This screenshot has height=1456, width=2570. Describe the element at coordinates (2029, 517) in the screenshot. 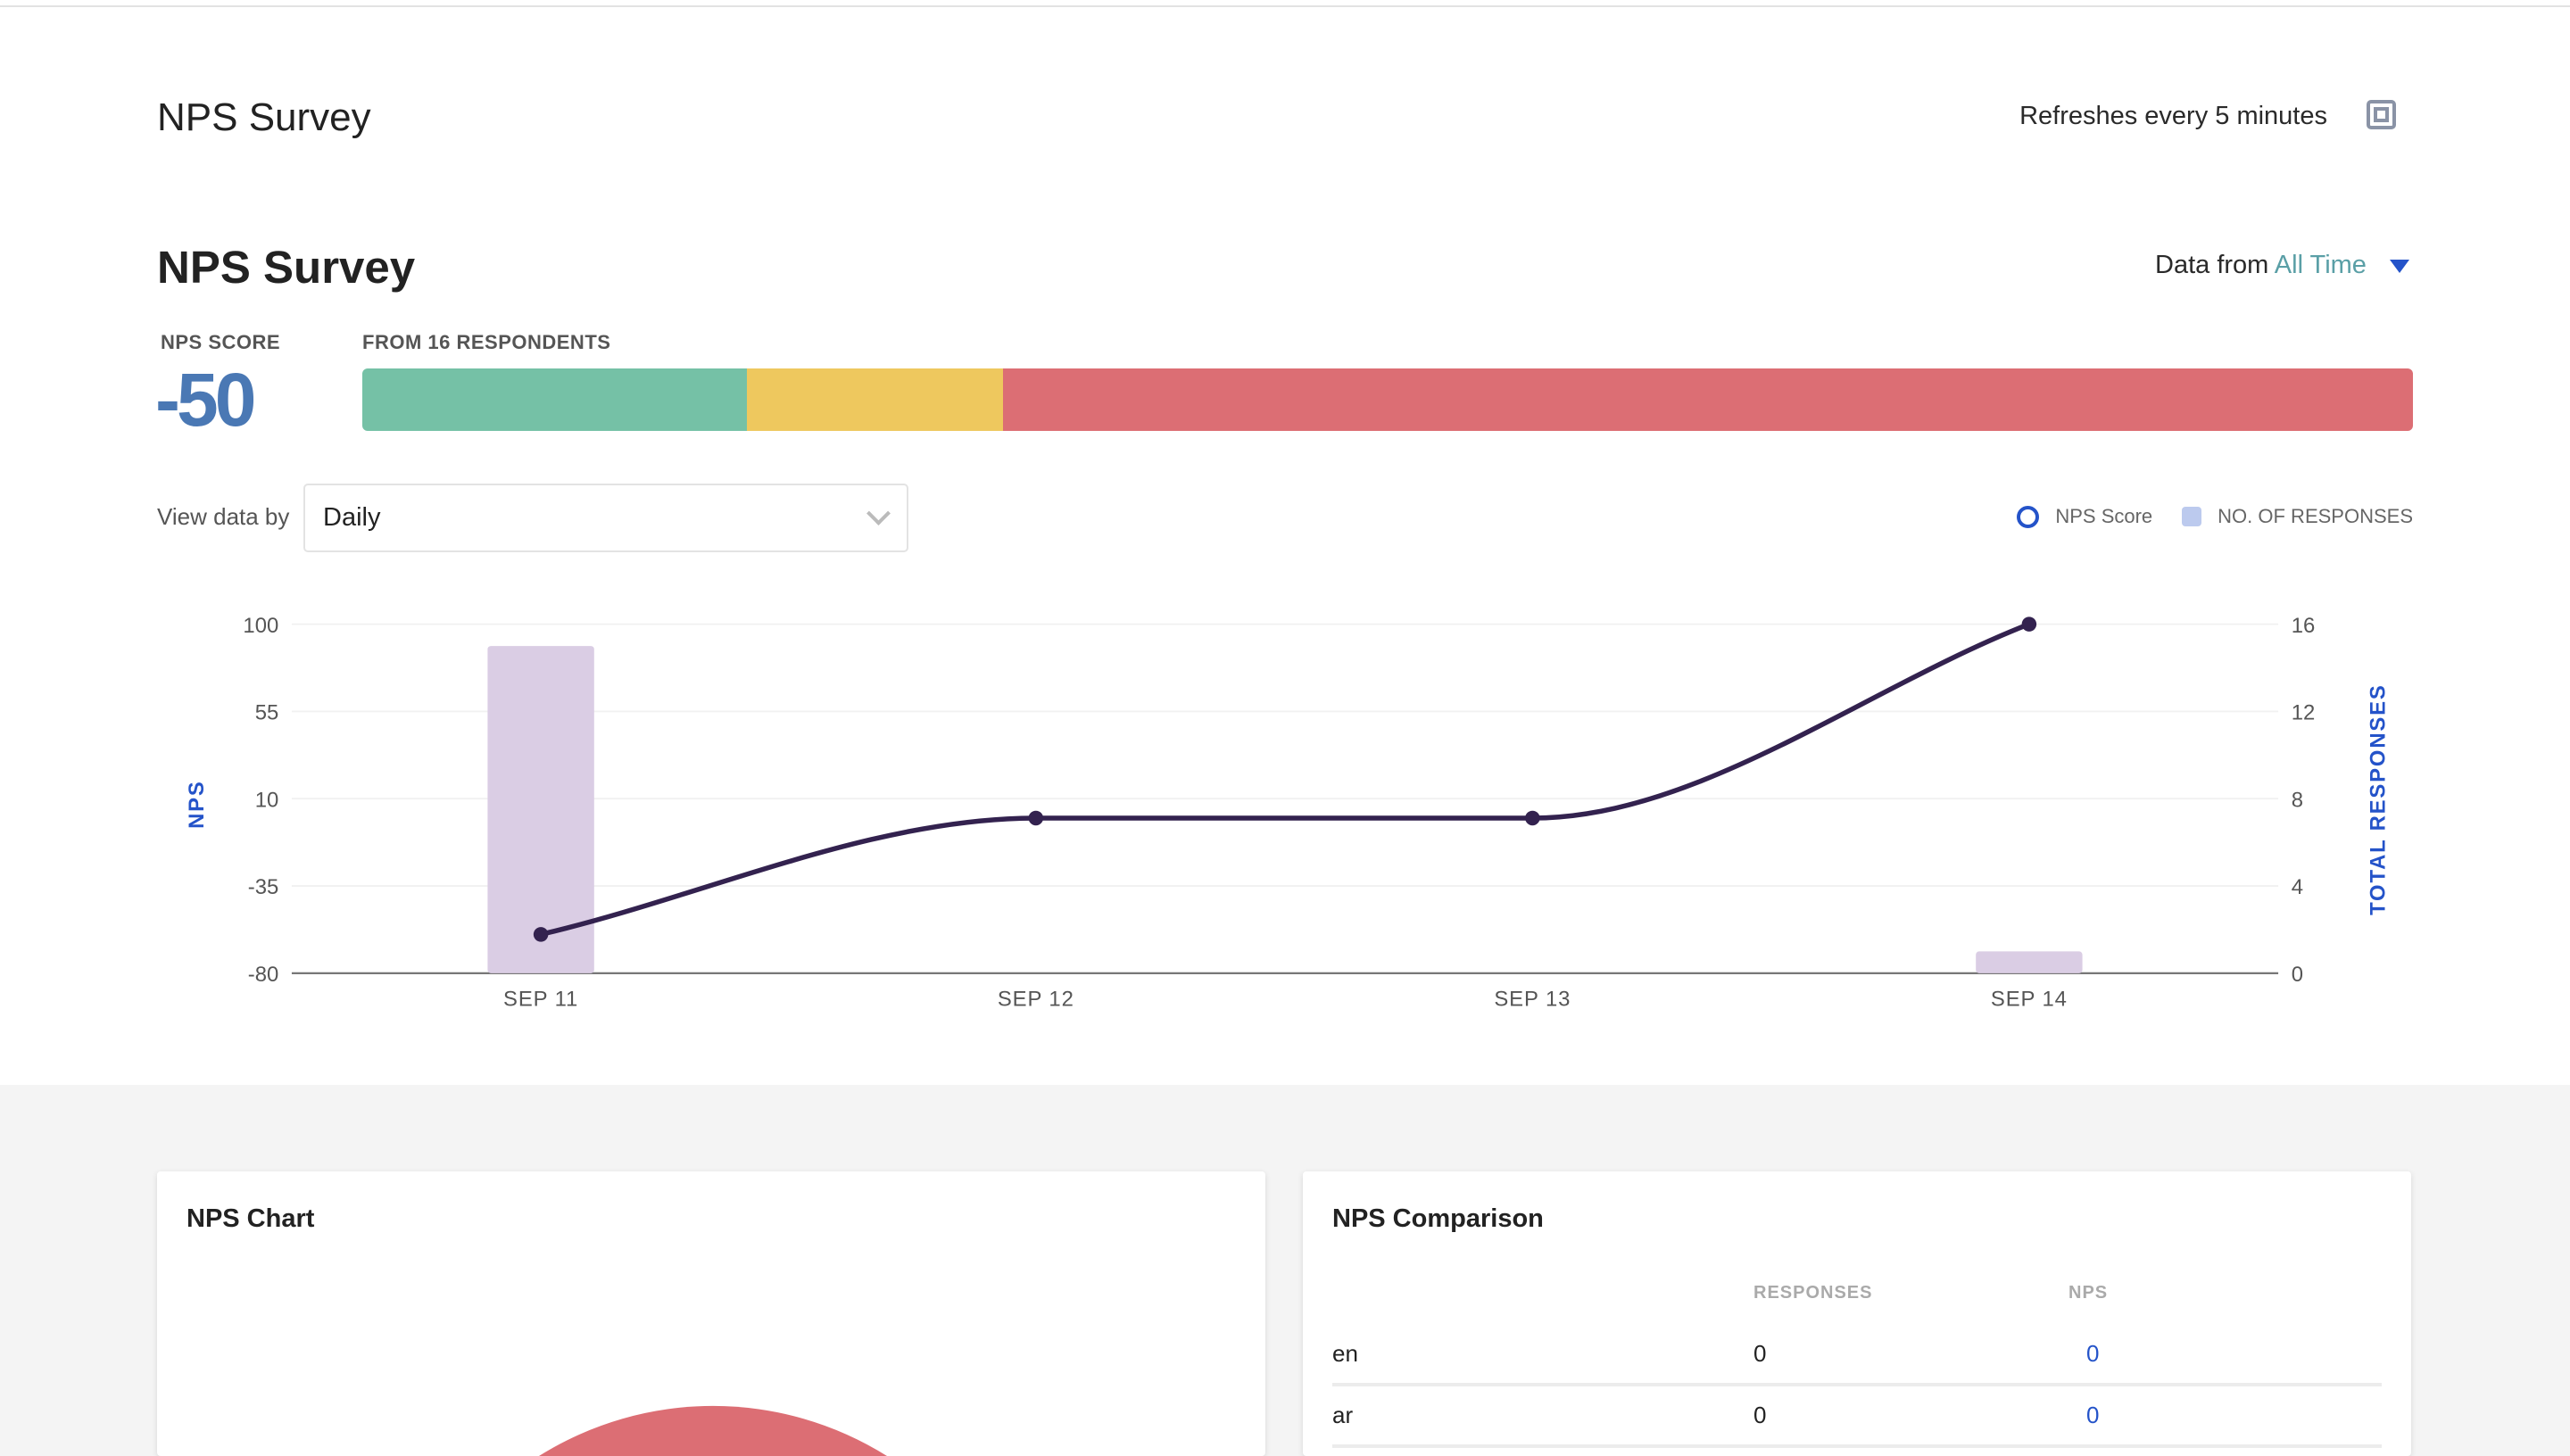

I see `nps-legend-icon` at that location.